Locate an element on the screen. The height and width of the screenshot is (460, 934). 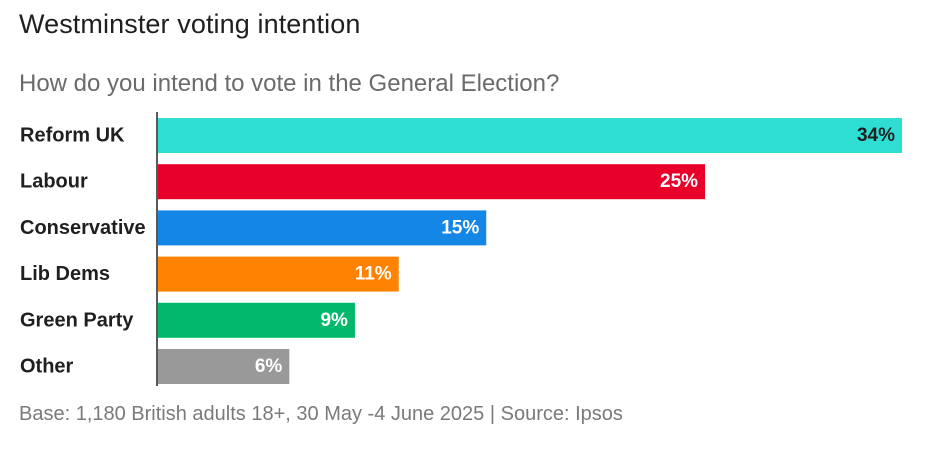
chart-title: Westminster voting intention is located at coordinates (190, 24).